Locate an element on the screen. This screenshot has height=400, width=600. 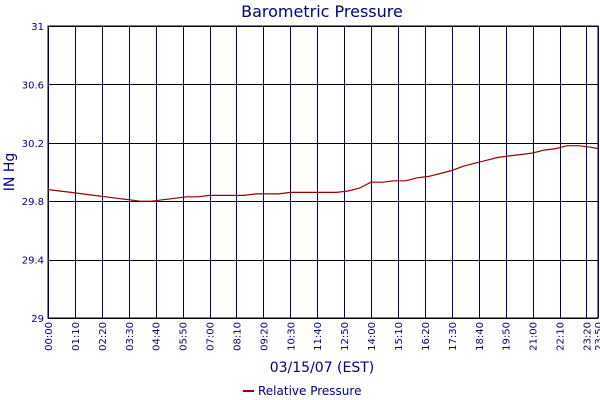
x-tick-label: 14:00 is located at coordinates (372, 336).